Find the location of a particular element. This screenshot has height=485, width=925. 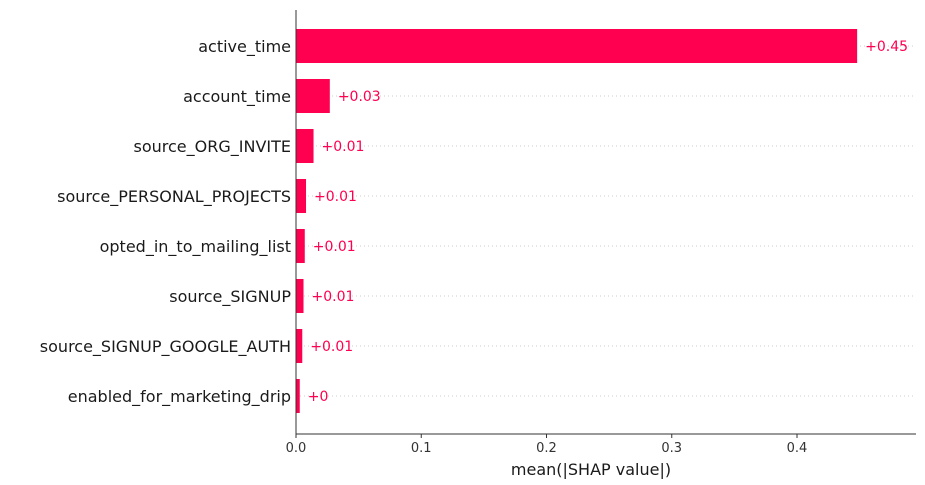

value-label: +0.03 is located at coordinates (359, 97).